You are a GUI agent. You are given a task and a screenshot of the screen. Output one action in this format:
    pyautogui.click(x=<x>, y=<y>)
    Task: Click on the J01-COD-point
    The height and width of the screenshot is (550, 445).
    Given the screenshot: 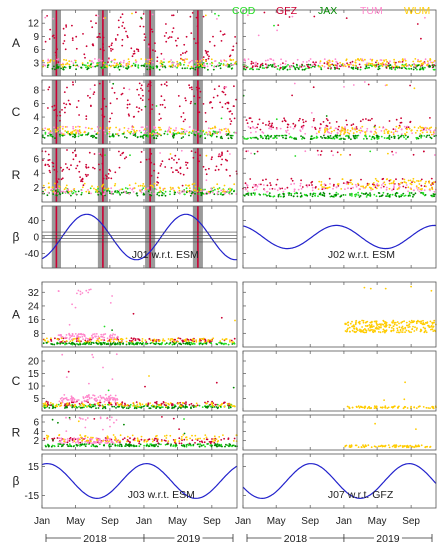 What is the action you would take?
    pyautogui.click(x=164, y=62)
    